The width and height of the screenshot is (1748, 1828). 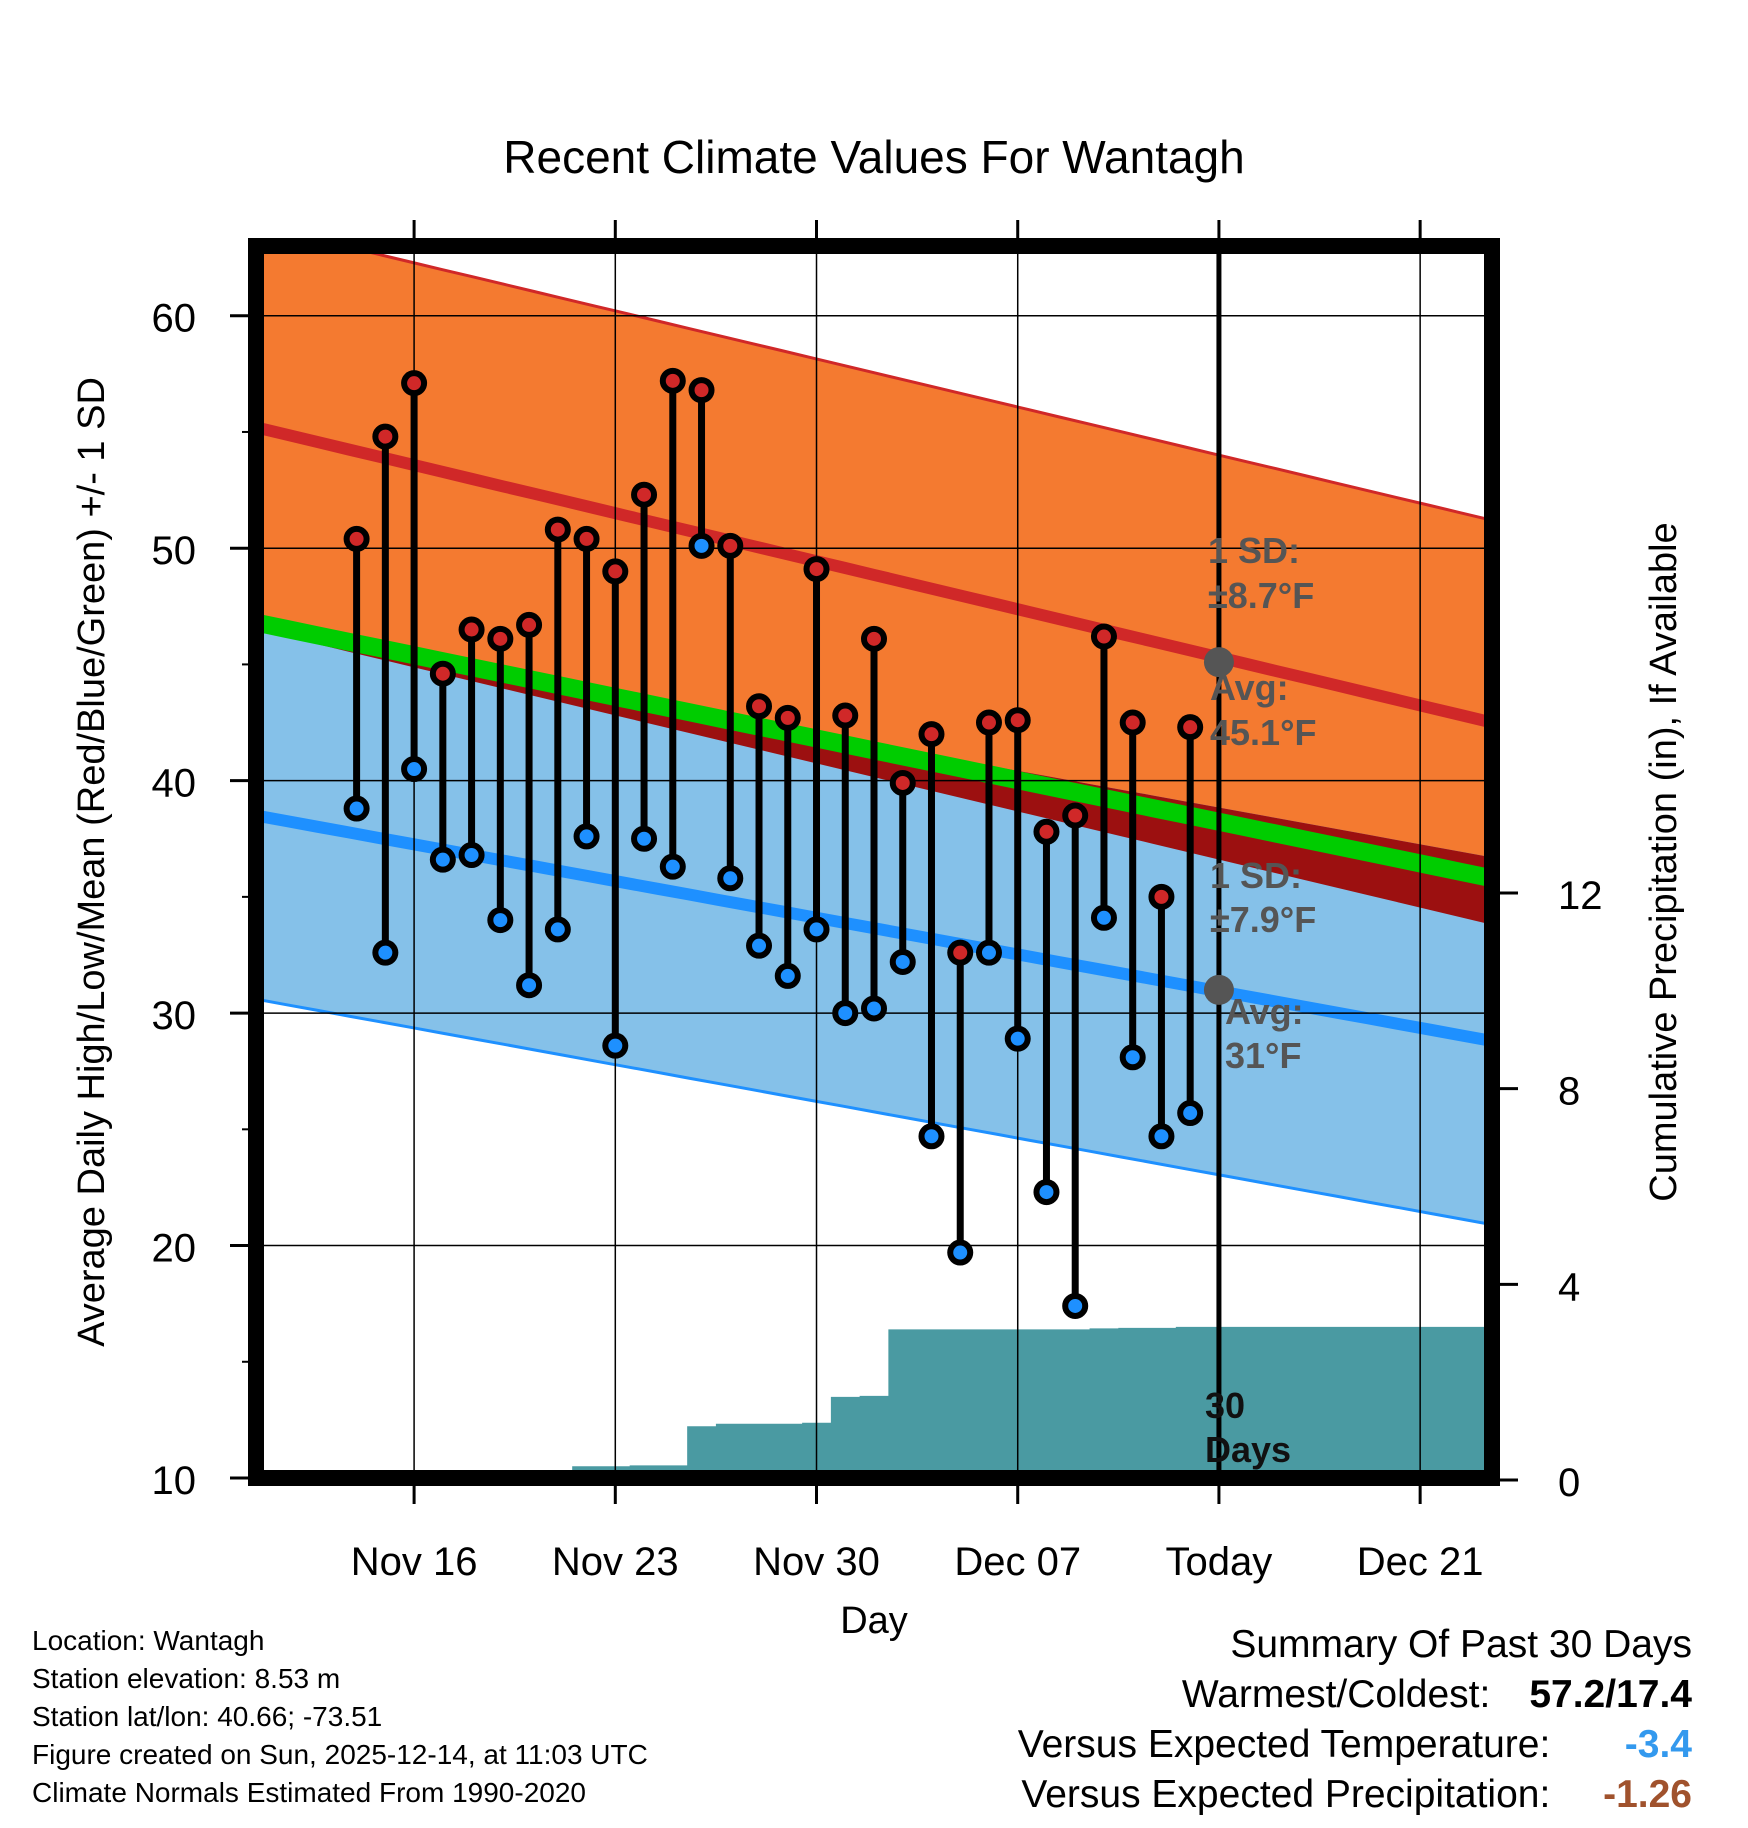 What do you see at coordinates (186, 1678) in the screenshot?
I see `station-elevation: Station elevation: 8.53 m` at bounding box center [186, 1678].